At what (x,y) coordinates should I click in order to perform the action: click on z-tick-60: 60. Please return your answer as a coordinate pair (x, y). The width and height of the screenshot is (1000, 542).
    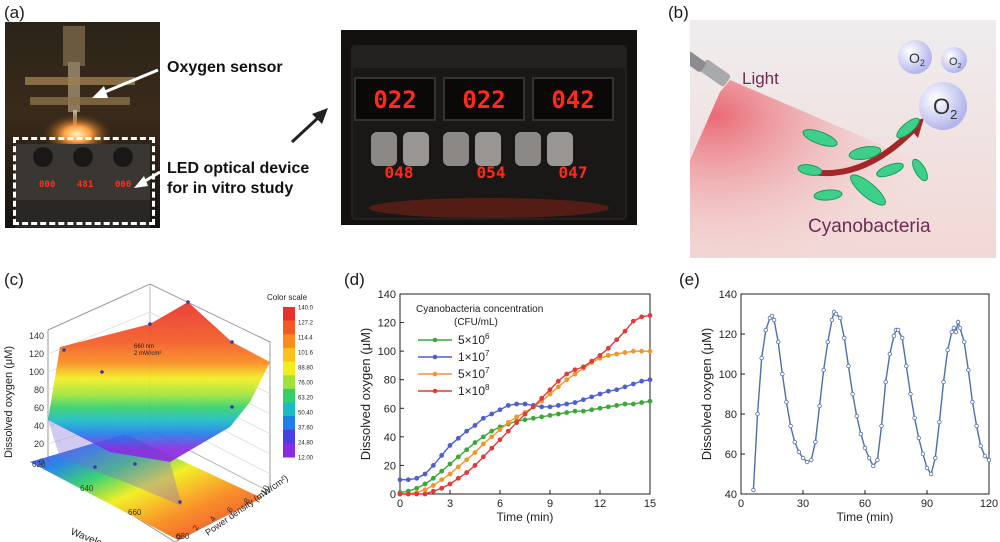
    Looking at the image, I should click on (39, 408).